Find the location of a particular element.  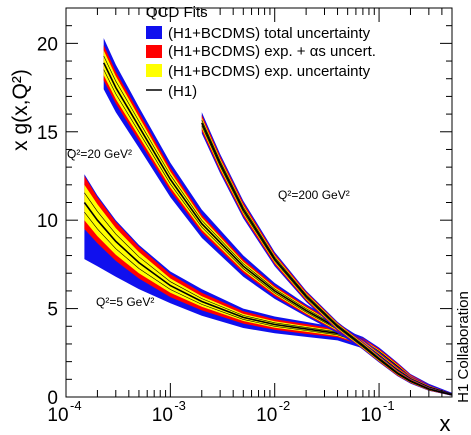

x-axis-label: x is located at coordinates (445, 423).